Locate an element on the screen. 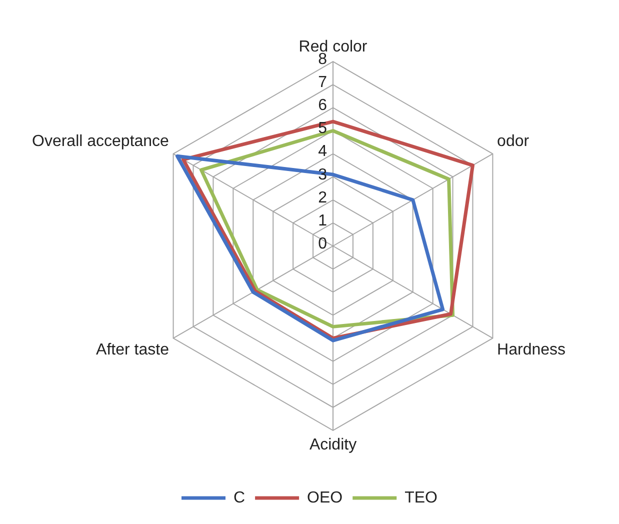 The height and width of the screenshot is (524, 619). legend-label: TEO is located at coordinates (421, 497).